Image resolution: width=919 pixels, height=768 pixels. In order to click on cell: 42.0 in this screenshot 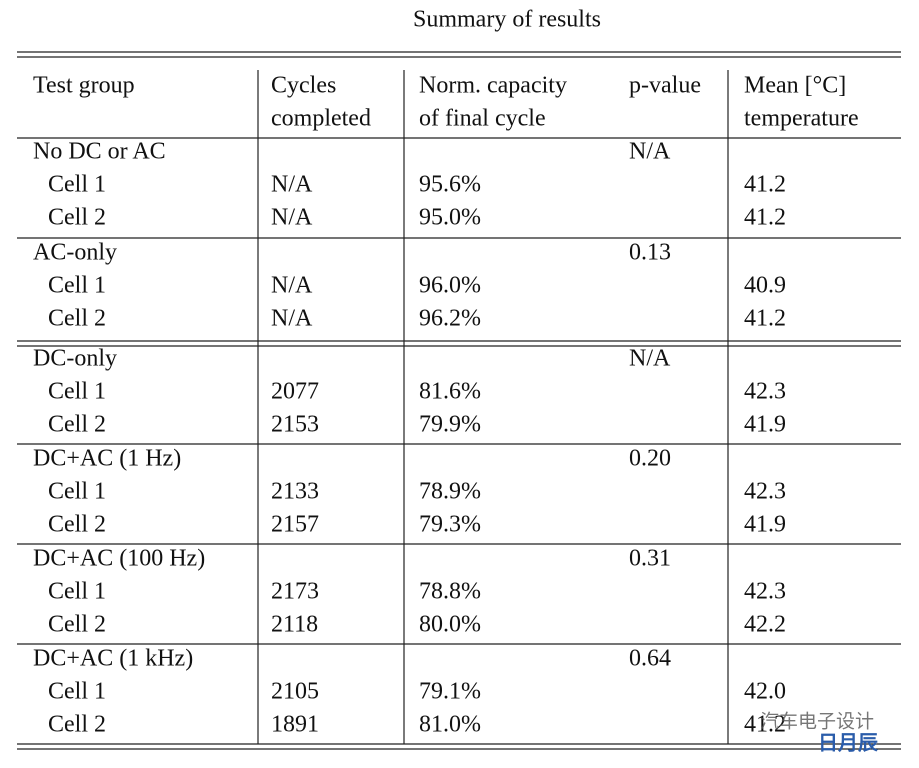, I will do `click(765, 692)`.